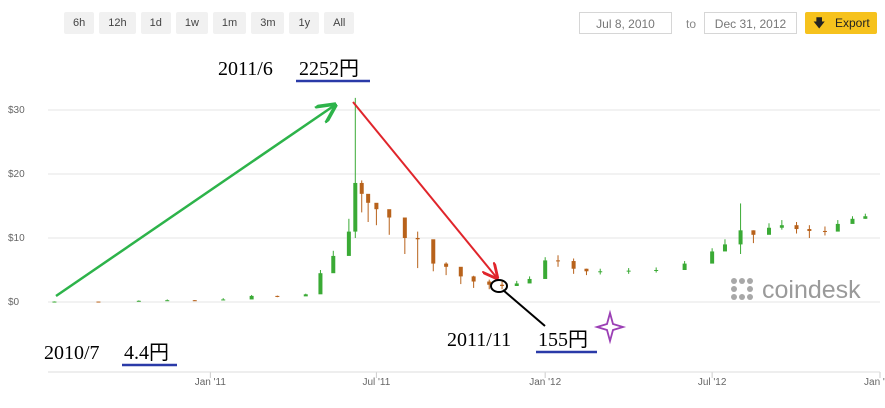 The image size is (885, 408). Describe the element at coordinates (72, 353) in the screenshot. I see `start-date-text: 2010/7` at that location.